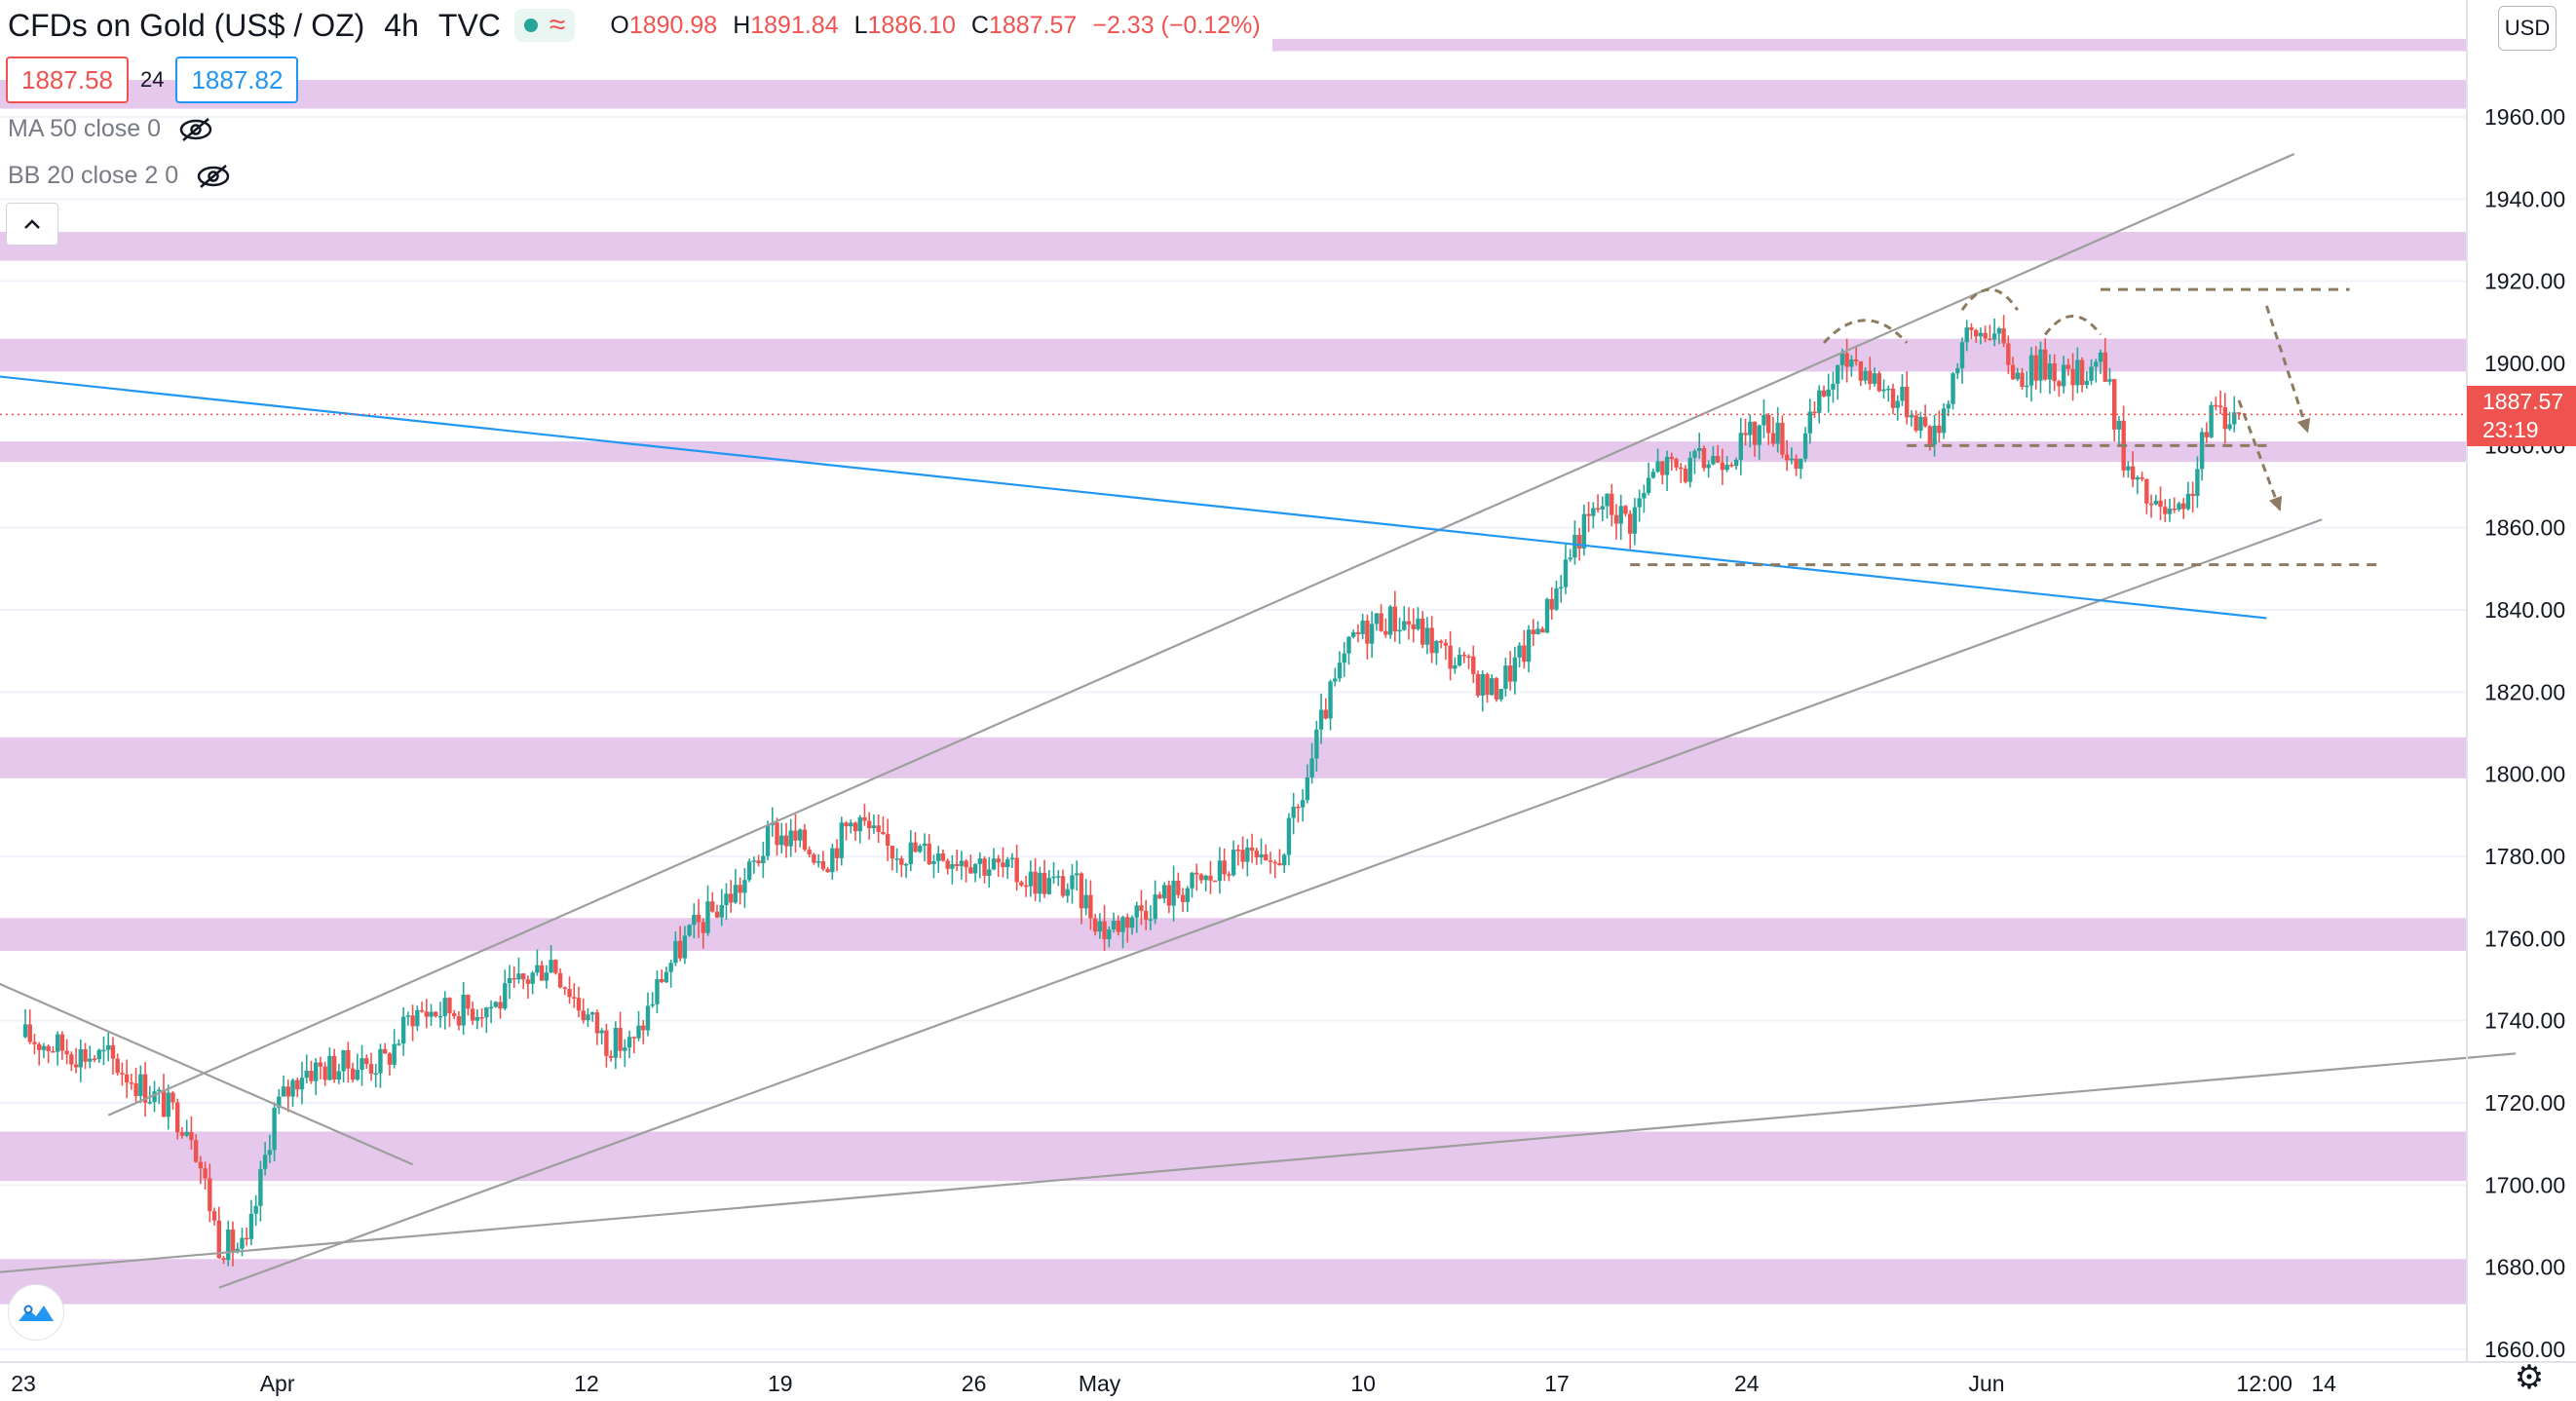  What do you see at coordinates (544, 25) in the screenshot?
I see `market-status-badge: ≈` at bounding box center [544, 25].